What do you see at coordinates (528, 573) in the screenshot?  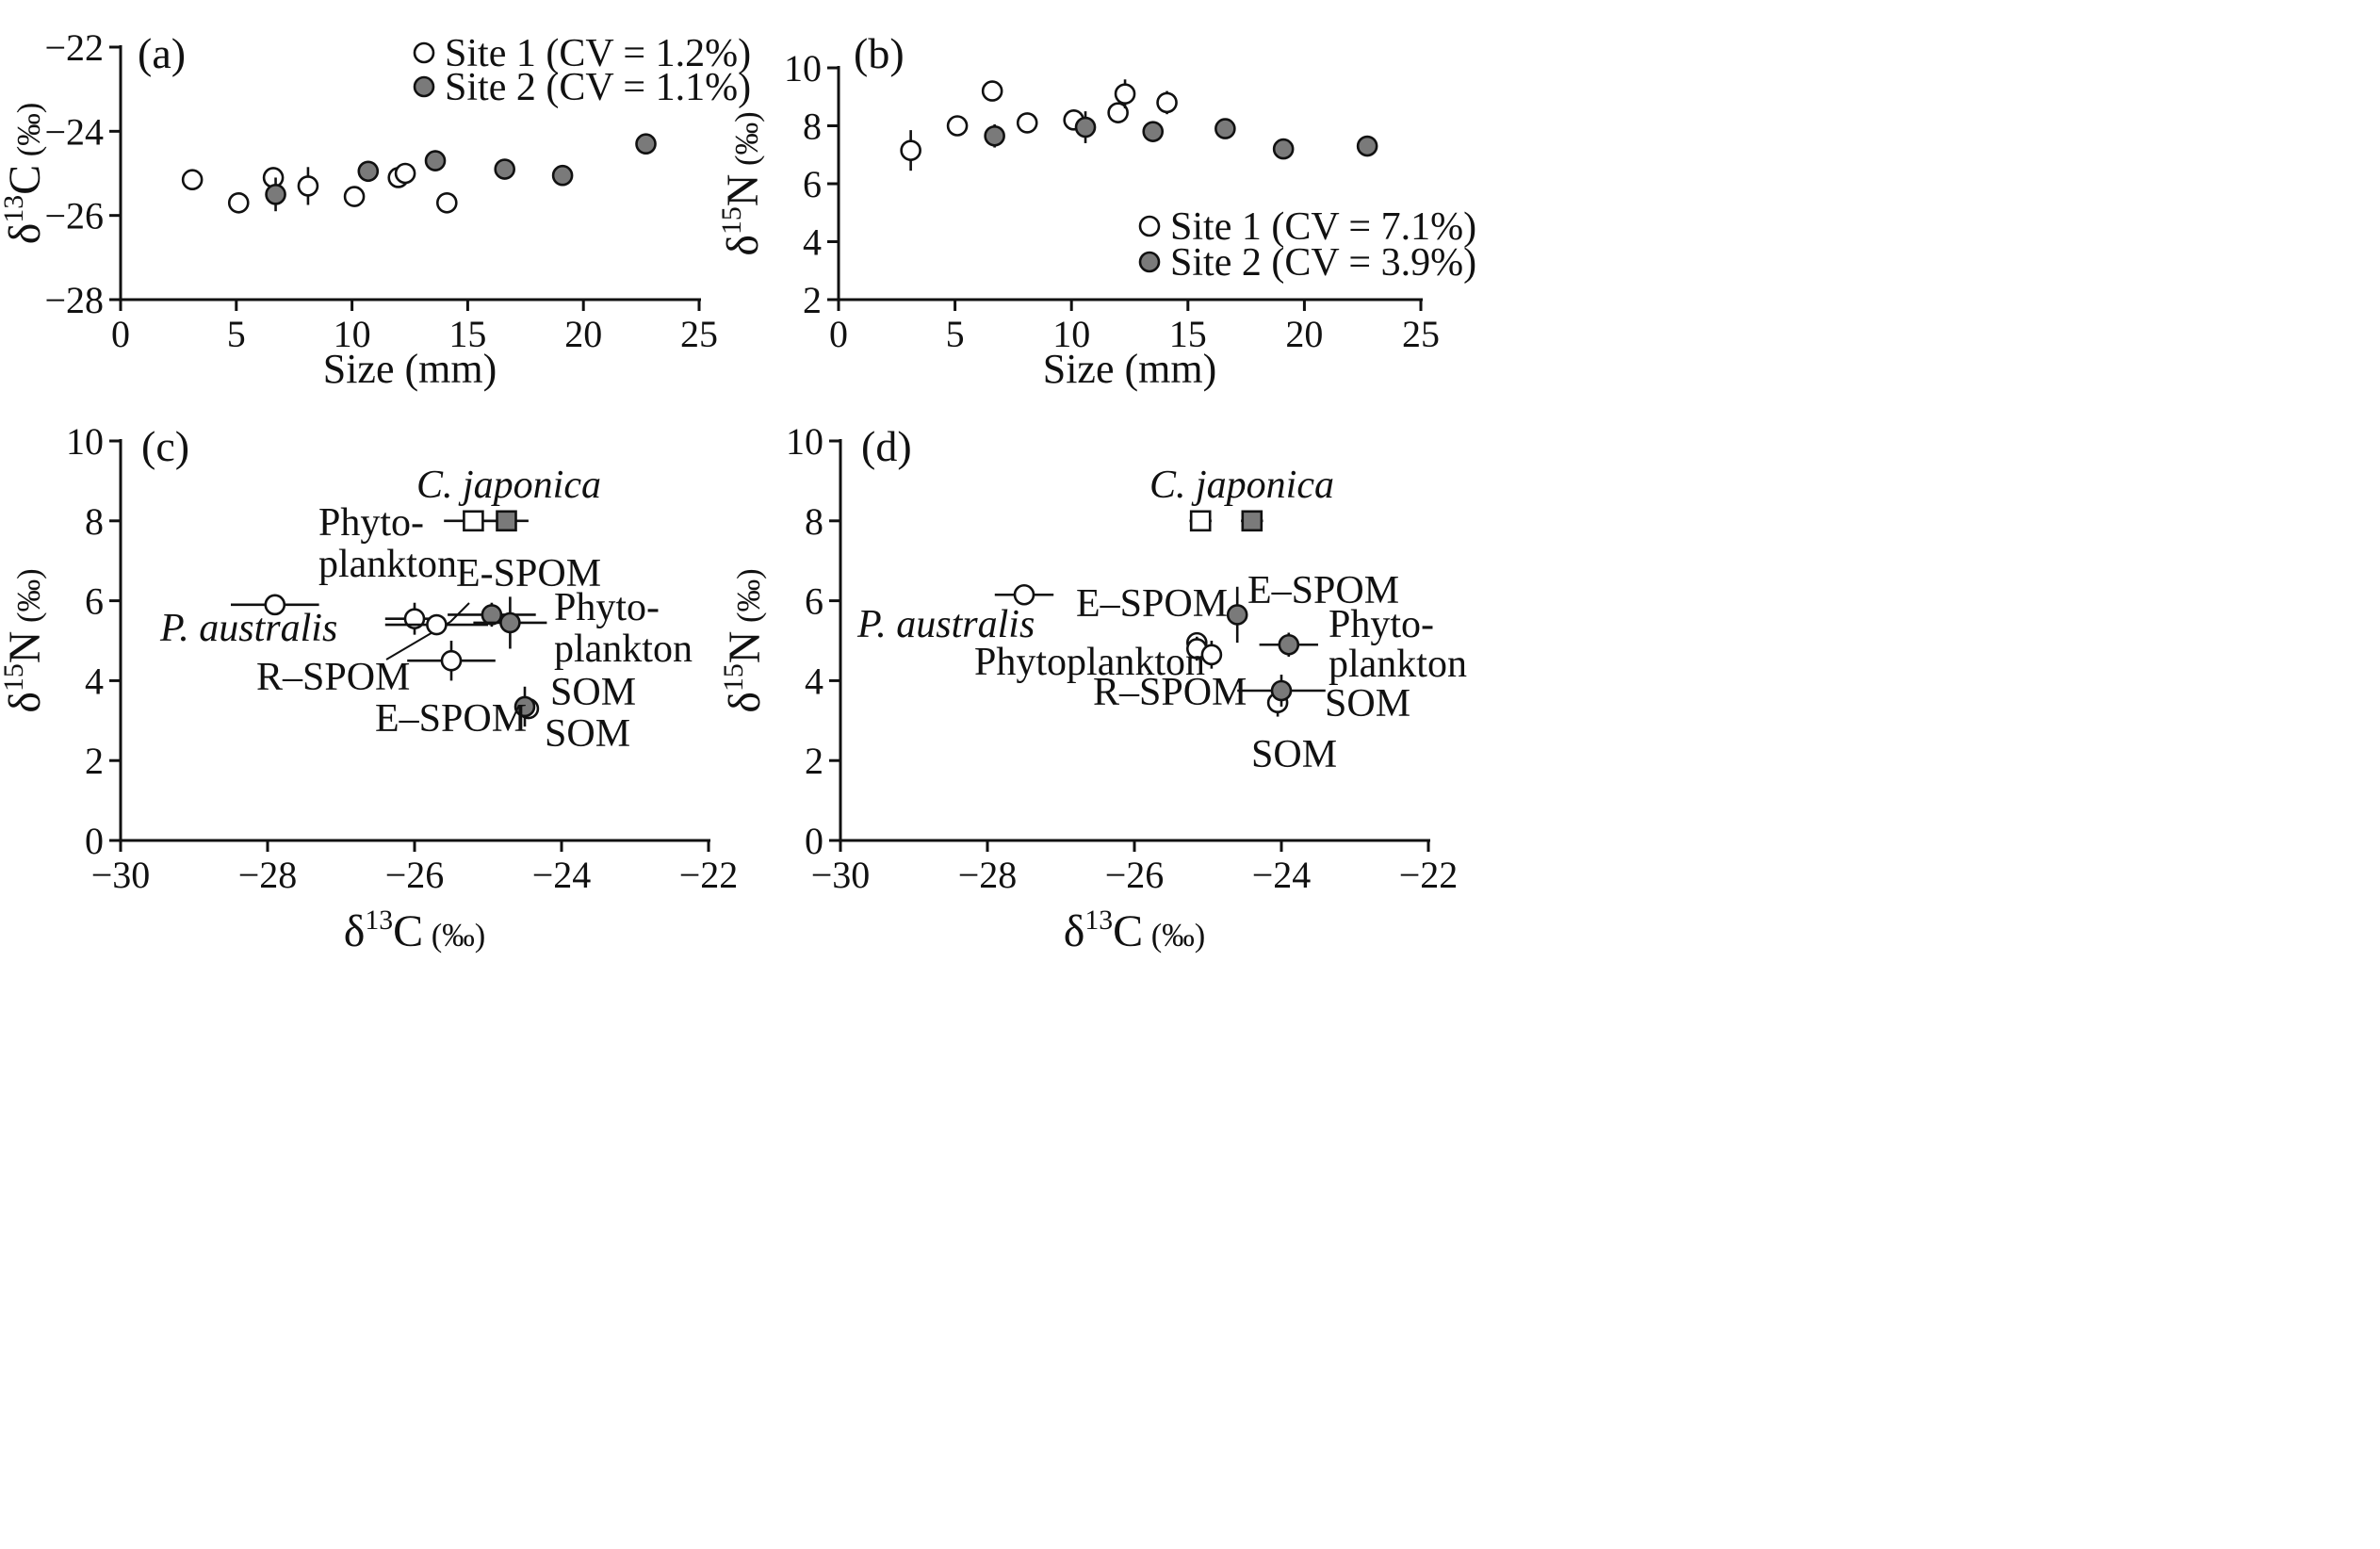 I see `annotation-label: E-SPOM` at bounding box center [528, 573].